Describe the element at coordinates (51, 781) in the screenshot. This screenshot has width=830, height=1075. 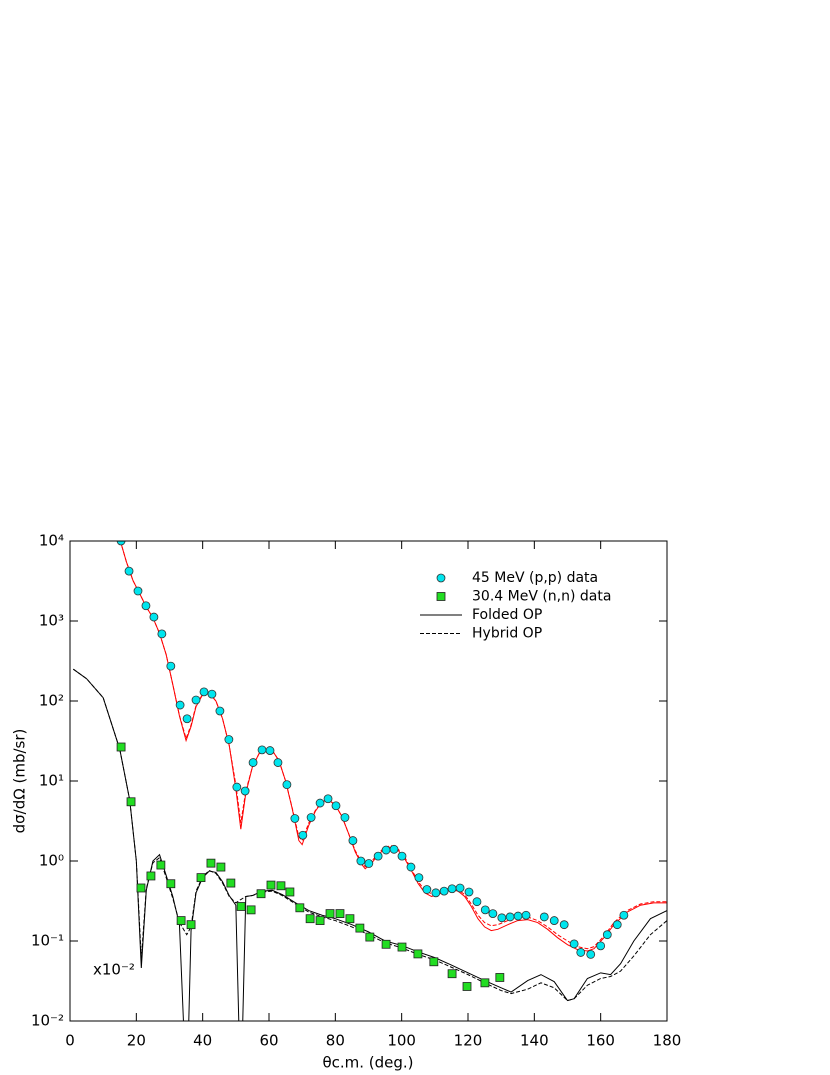
I see `y-tick-label: 10¹` at that location.